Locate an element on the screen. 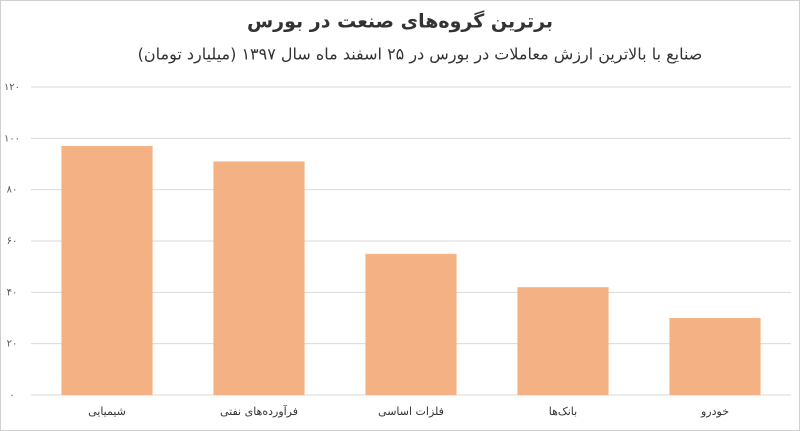  y-tick-label: ۸۰ is located at coordinates (12, 190).